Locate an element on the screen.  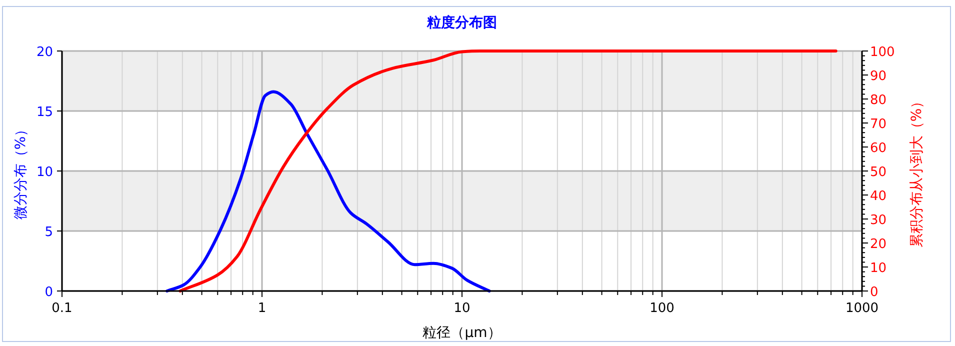
chart-title: 粒度分布图 is located at coordinates (461, 22).